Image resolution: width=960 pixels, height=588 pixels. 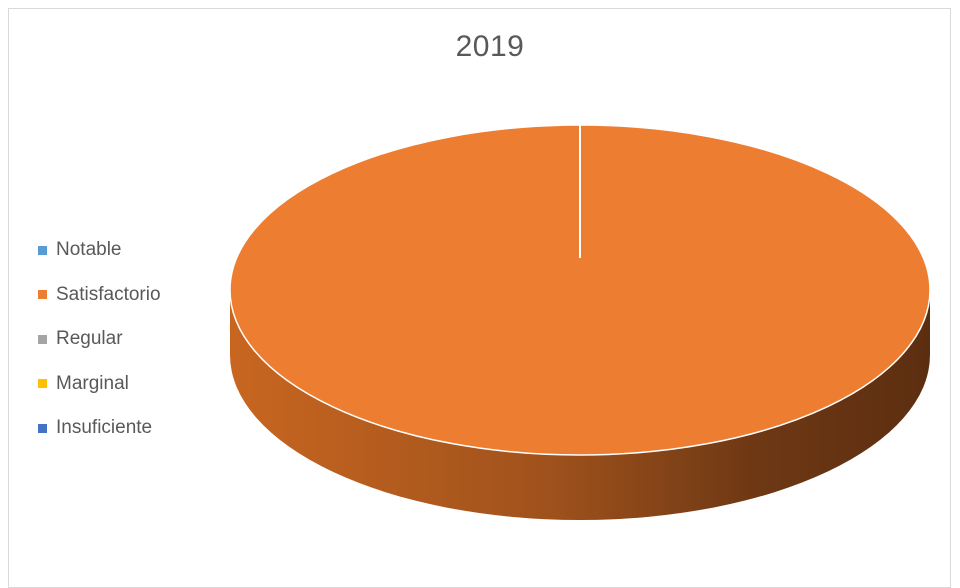 What do you see at coordinates (490, 46) in the screenshot?
I see `chart-title: 2019` at bounding box center [490, 46].